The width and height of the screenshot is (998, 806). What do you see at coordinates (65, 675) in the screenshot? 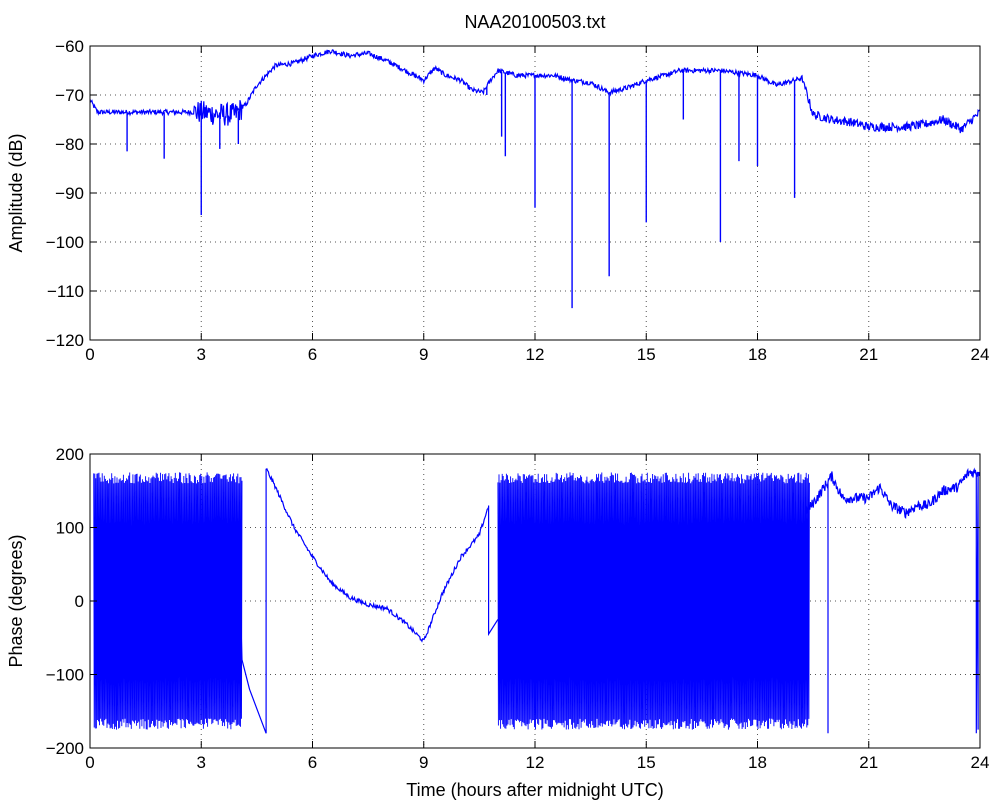
I see `phase-y-tick-label: −100` at bounding box center [65, 675].